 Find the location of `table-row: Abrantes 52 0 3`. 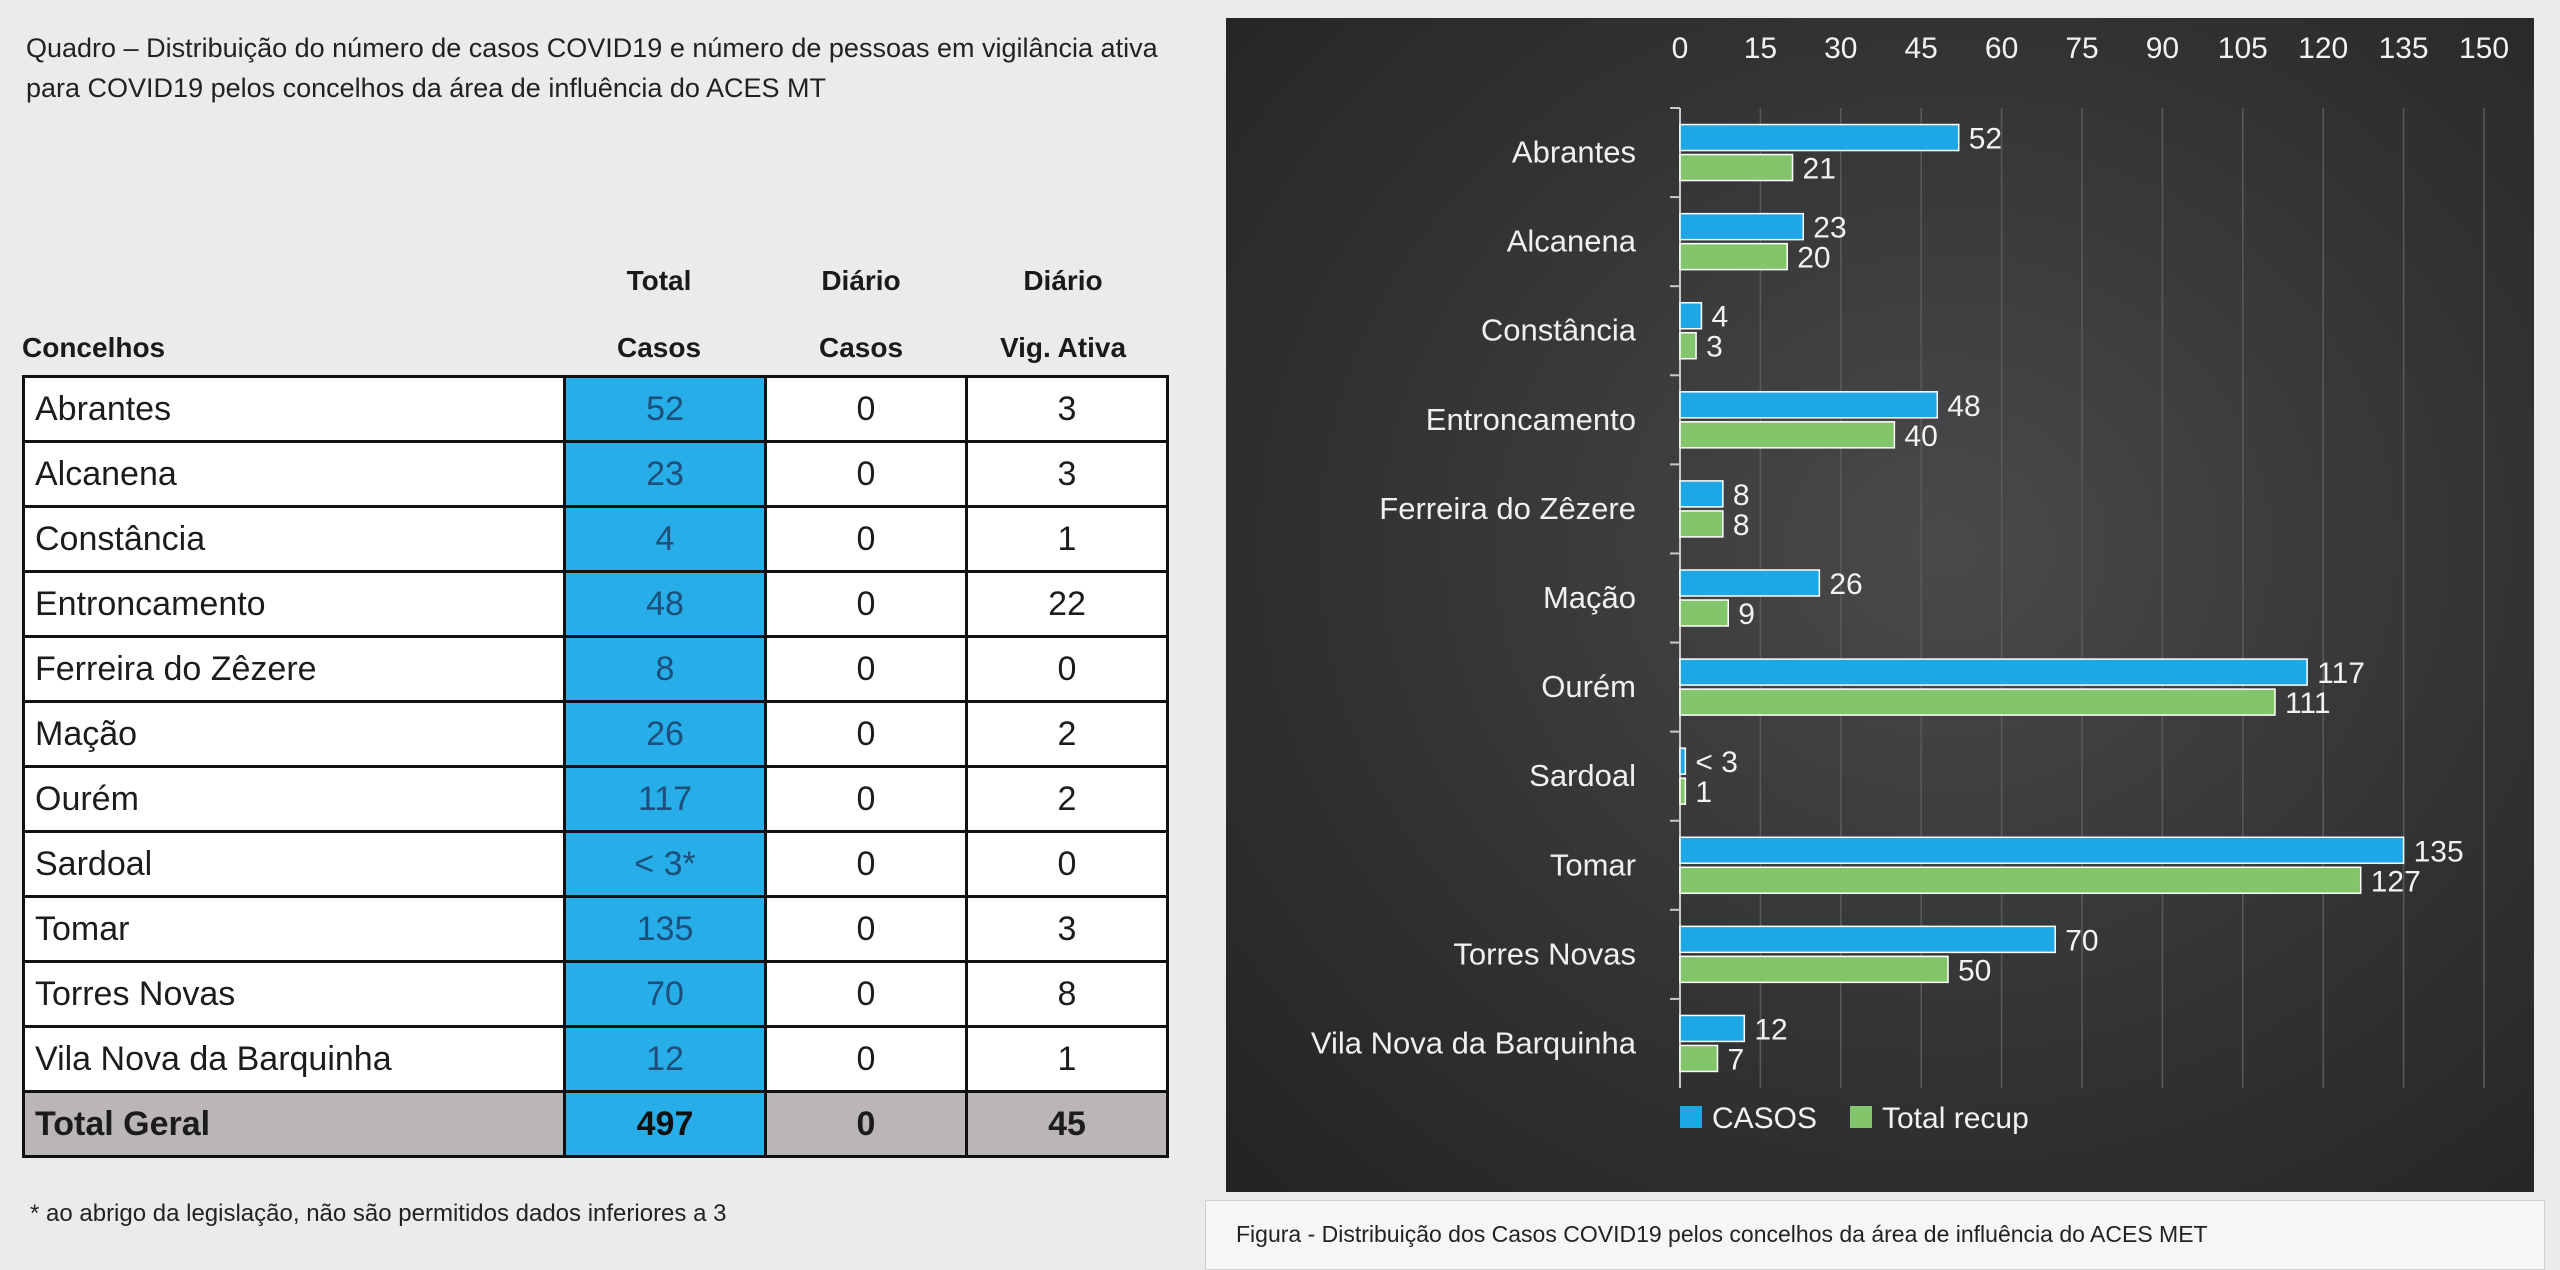

table-row: Abrantes 52 0 3 is located at coordinates (595, 409).